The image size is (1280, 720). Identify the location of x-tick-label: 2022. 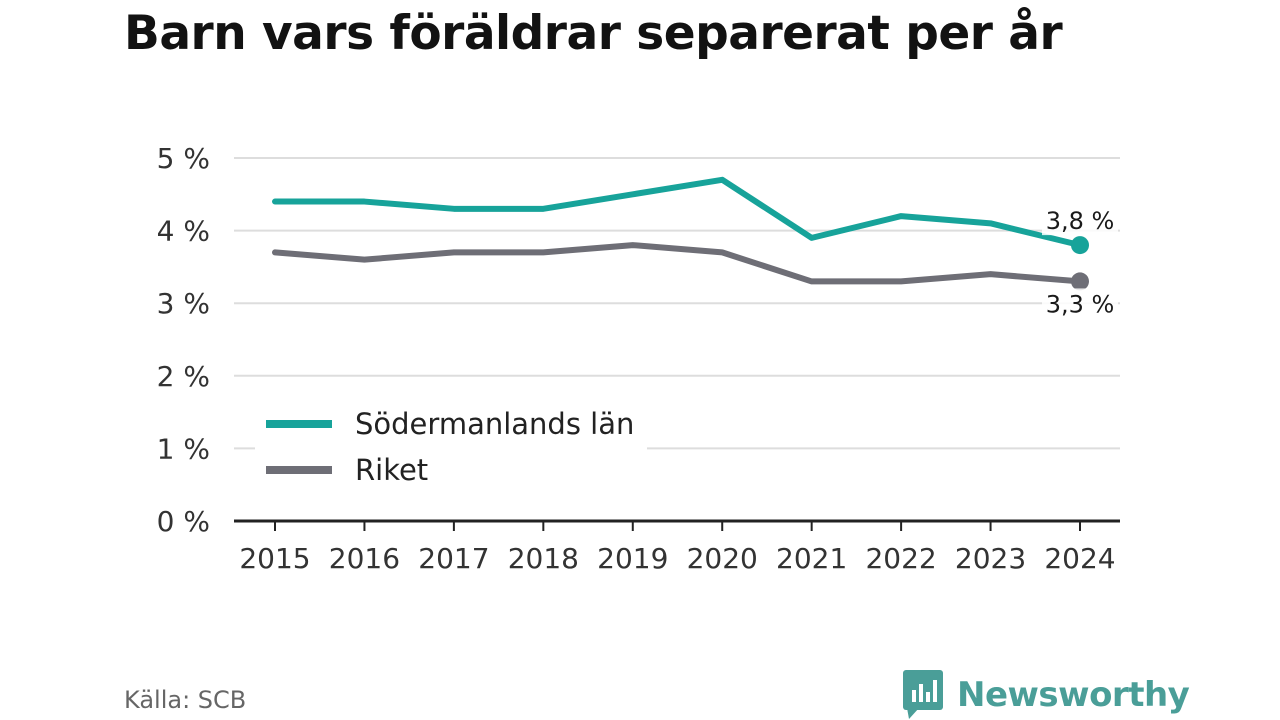
(900, 558).